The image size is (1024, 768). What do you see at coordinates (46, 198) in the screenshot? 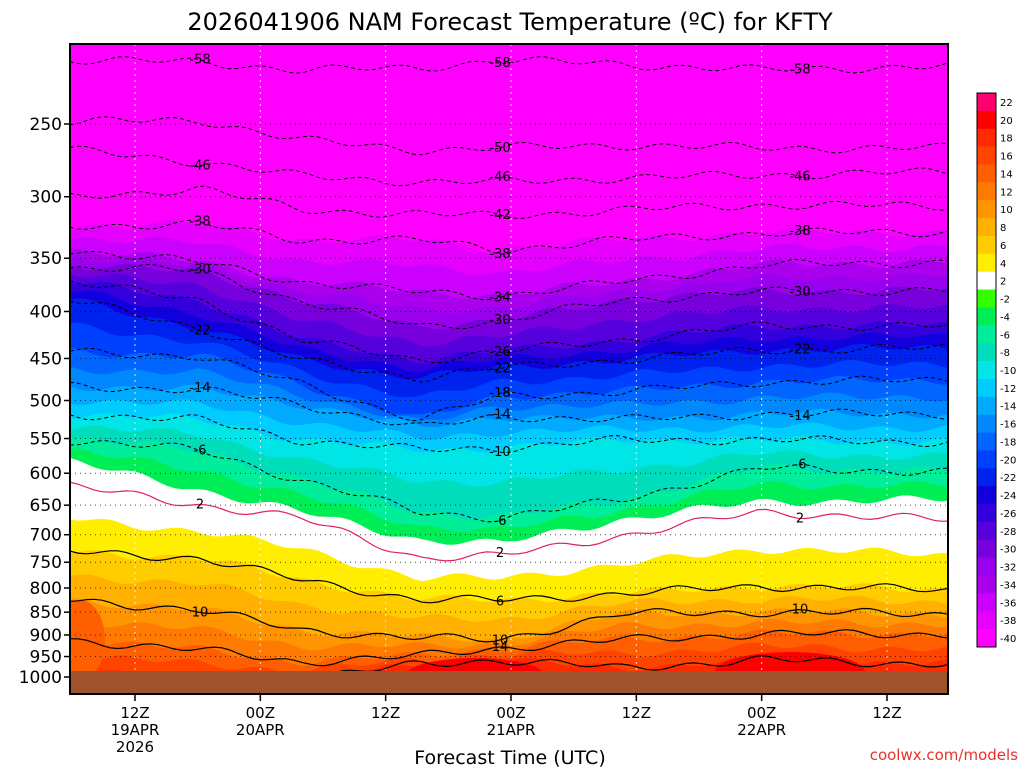
I see `y-tick-label: 300` at bounding box center [46, 198].